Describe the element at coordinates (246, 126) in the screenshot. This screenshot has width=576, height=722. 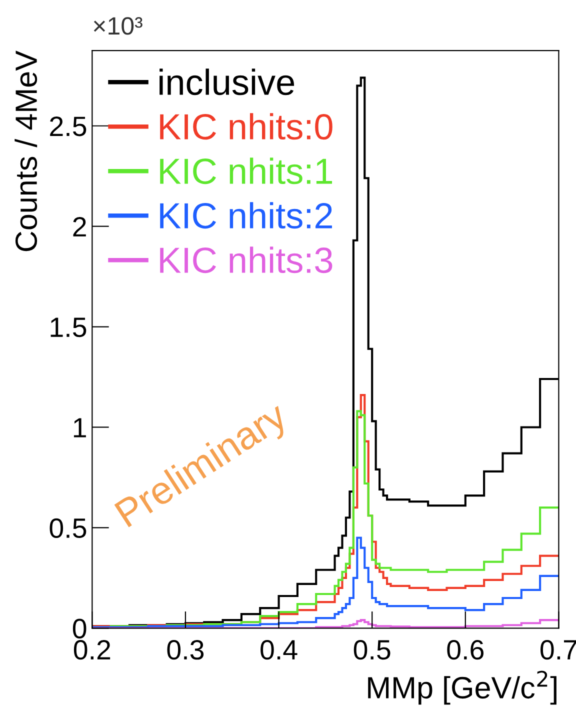
I see `legend-label: KIC nhits:0` at that location.